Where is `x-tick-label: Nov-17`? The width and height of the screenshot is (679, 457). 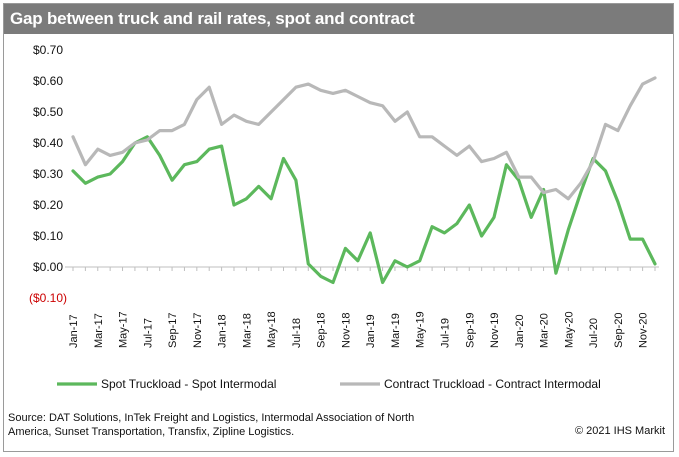 x-tick-label: Nov-17 is located at coordinates (198, 330).